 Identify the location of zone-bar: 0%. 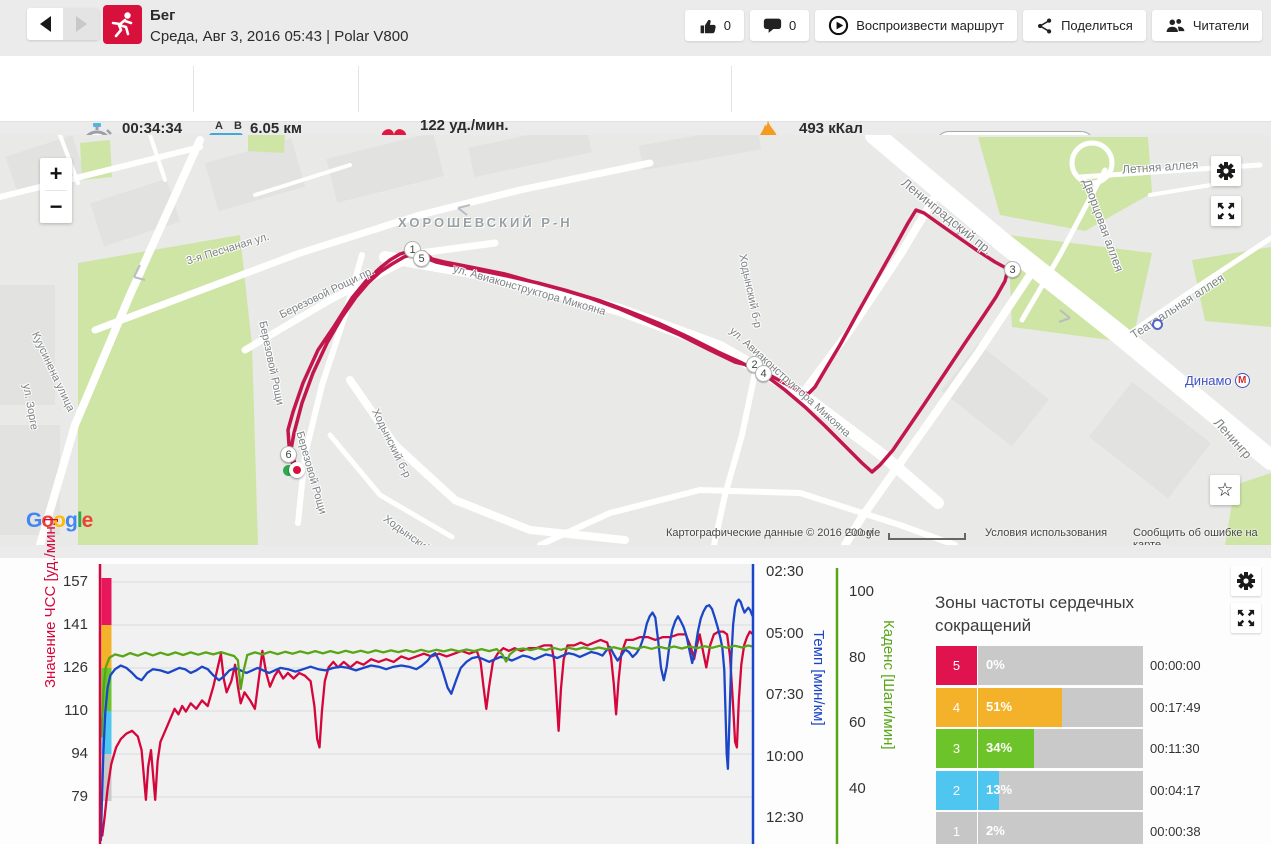
(1060, 665).